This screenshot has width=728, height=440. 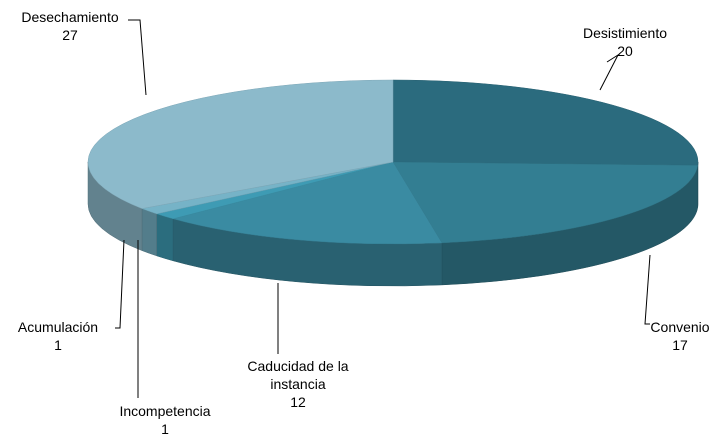 I want to click on data-label: Desistimiento 20, so click(x=625, y=42).